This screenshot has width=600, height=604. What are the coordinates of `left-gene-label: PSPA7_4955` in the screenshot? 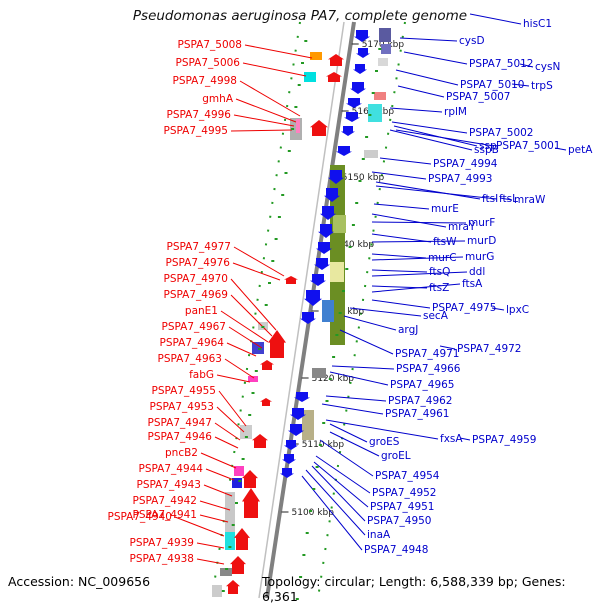 It's located at (184, 391).